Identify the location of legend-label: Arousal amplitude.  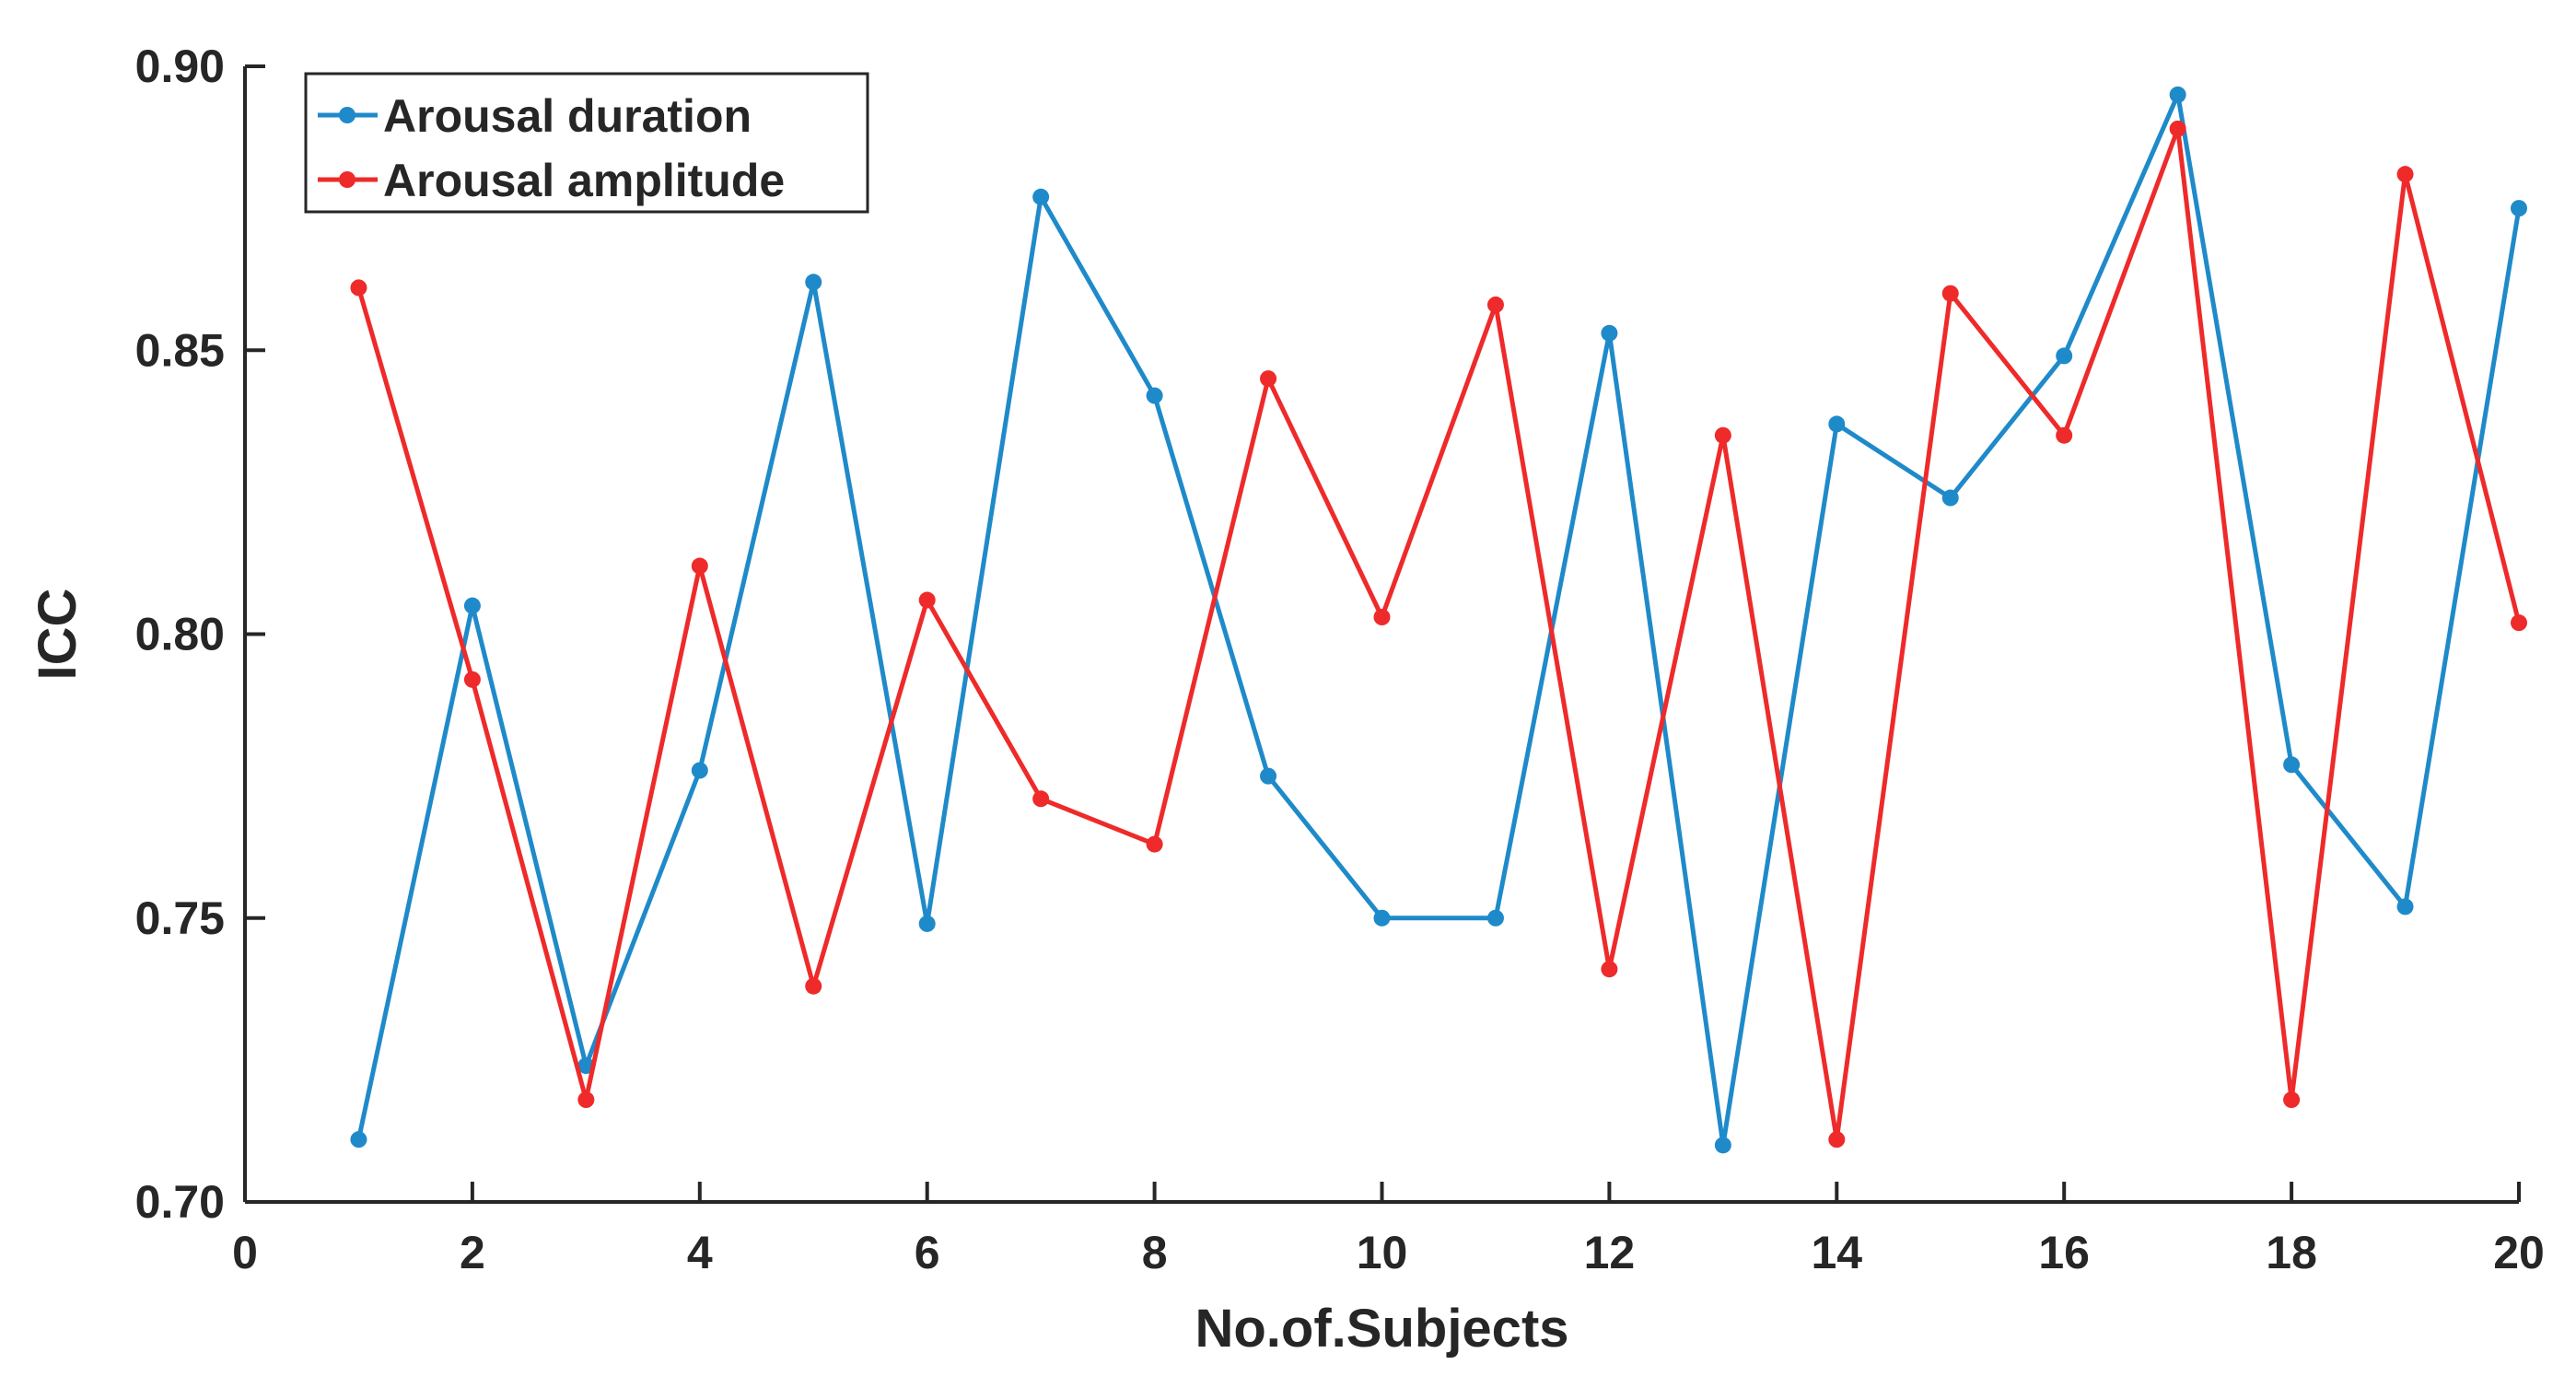
(584, 180).